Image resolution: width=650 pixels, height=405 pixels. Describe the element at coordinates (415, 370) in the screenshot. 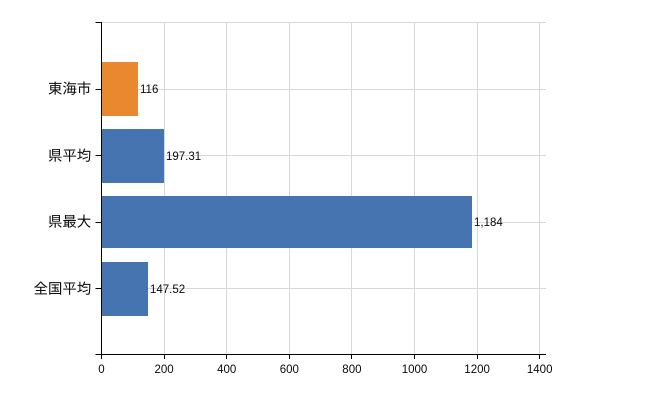

I see `svg-text: 1000` at that location.